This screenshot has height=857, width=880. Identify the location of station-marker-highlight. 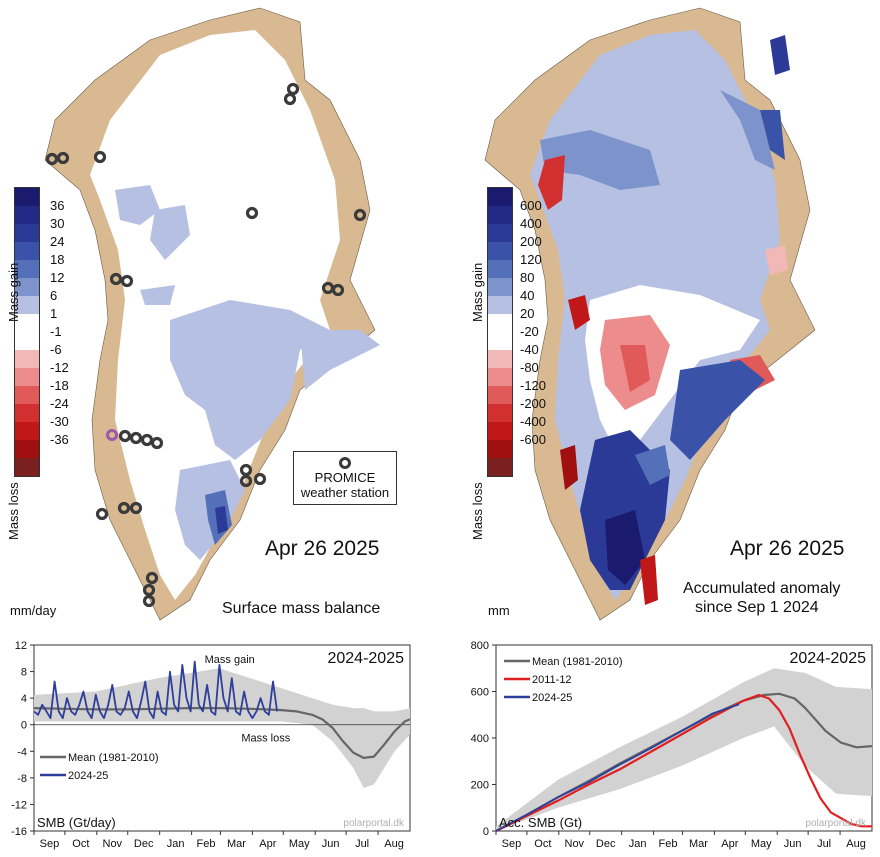
(112, 435).